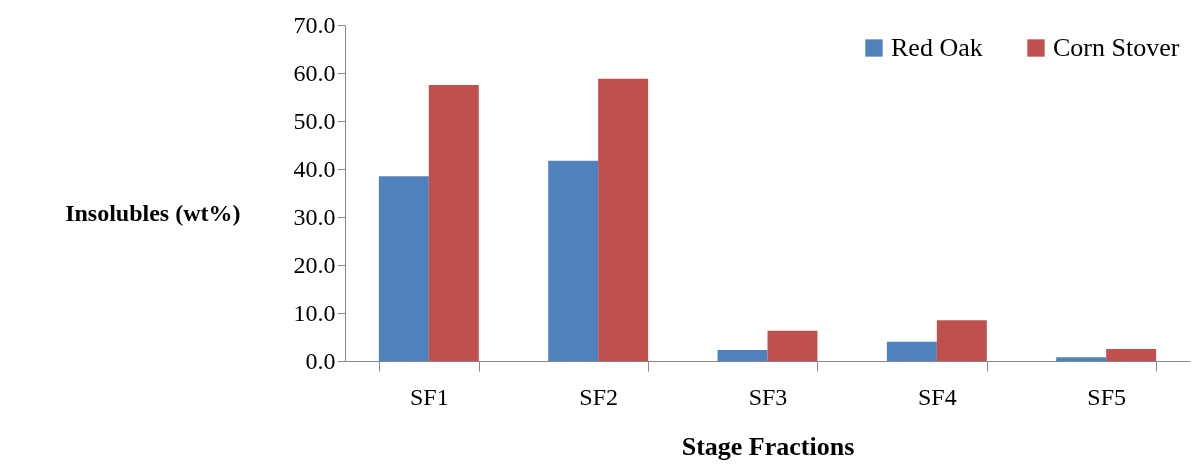 The height and width of the screenshot is (466, 1191). Describe the element at coordinates (429, 396) in the screenshot. I see `x-tick-label: SF1` at that location.